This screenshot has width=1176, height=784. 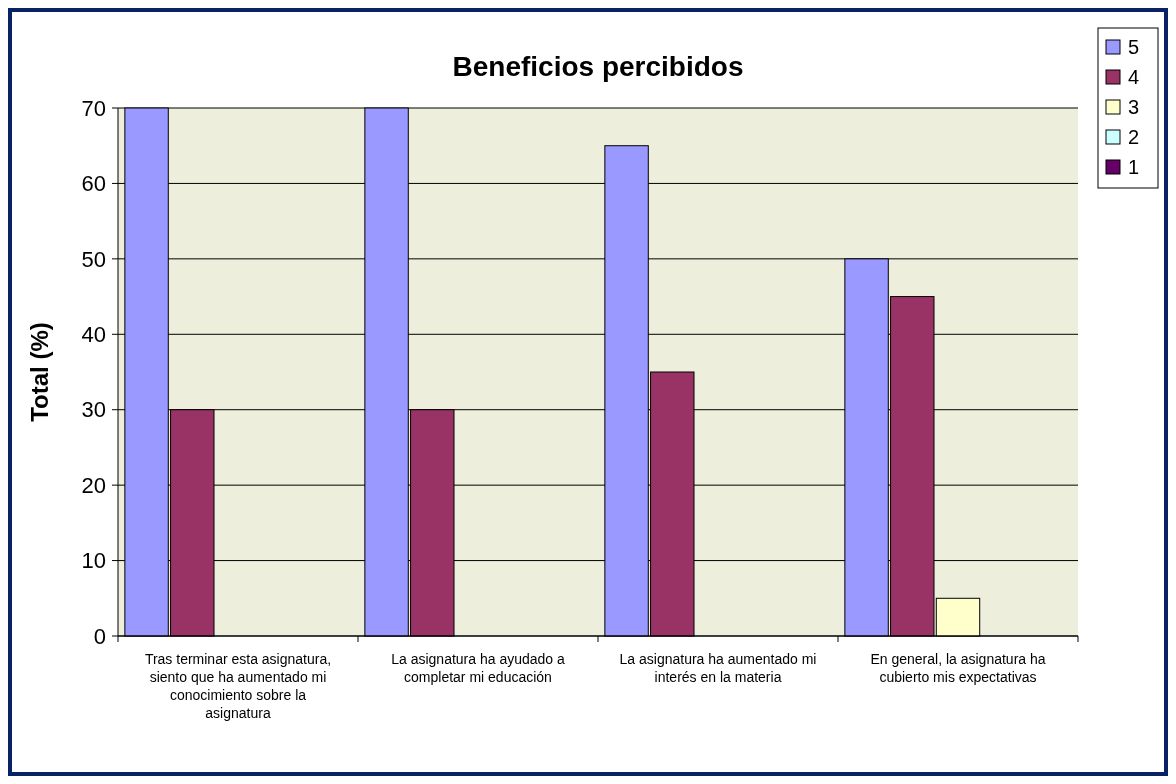 I want to click on y-tick-label: 60, so click(x=93, y=184).